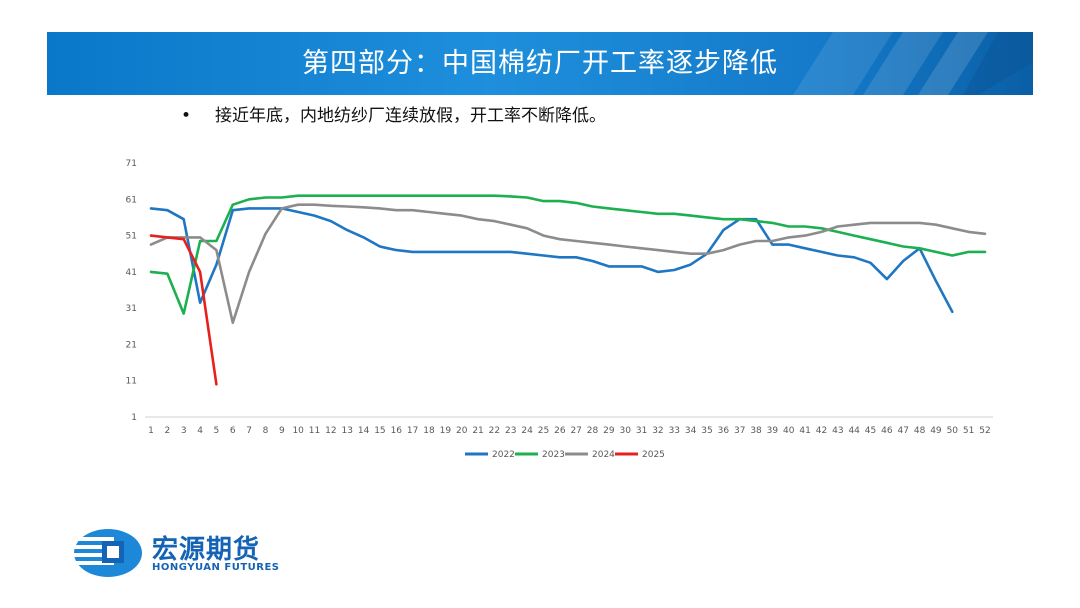  Describe the element at coordinates (887, 431) in the screenshot. I see `x-tick-label: 46` at that location.